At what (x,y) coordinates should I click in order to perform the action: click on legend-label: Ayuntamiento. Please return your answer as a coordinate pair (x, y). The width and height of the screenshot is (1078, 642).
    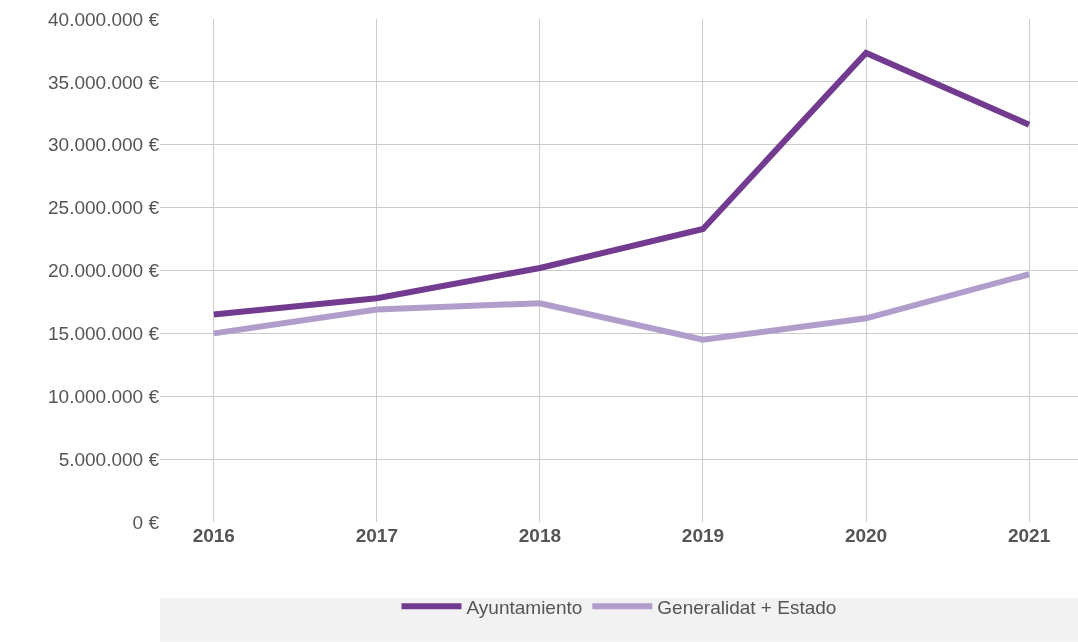
    Looking at the image, I should click on (524, 607).